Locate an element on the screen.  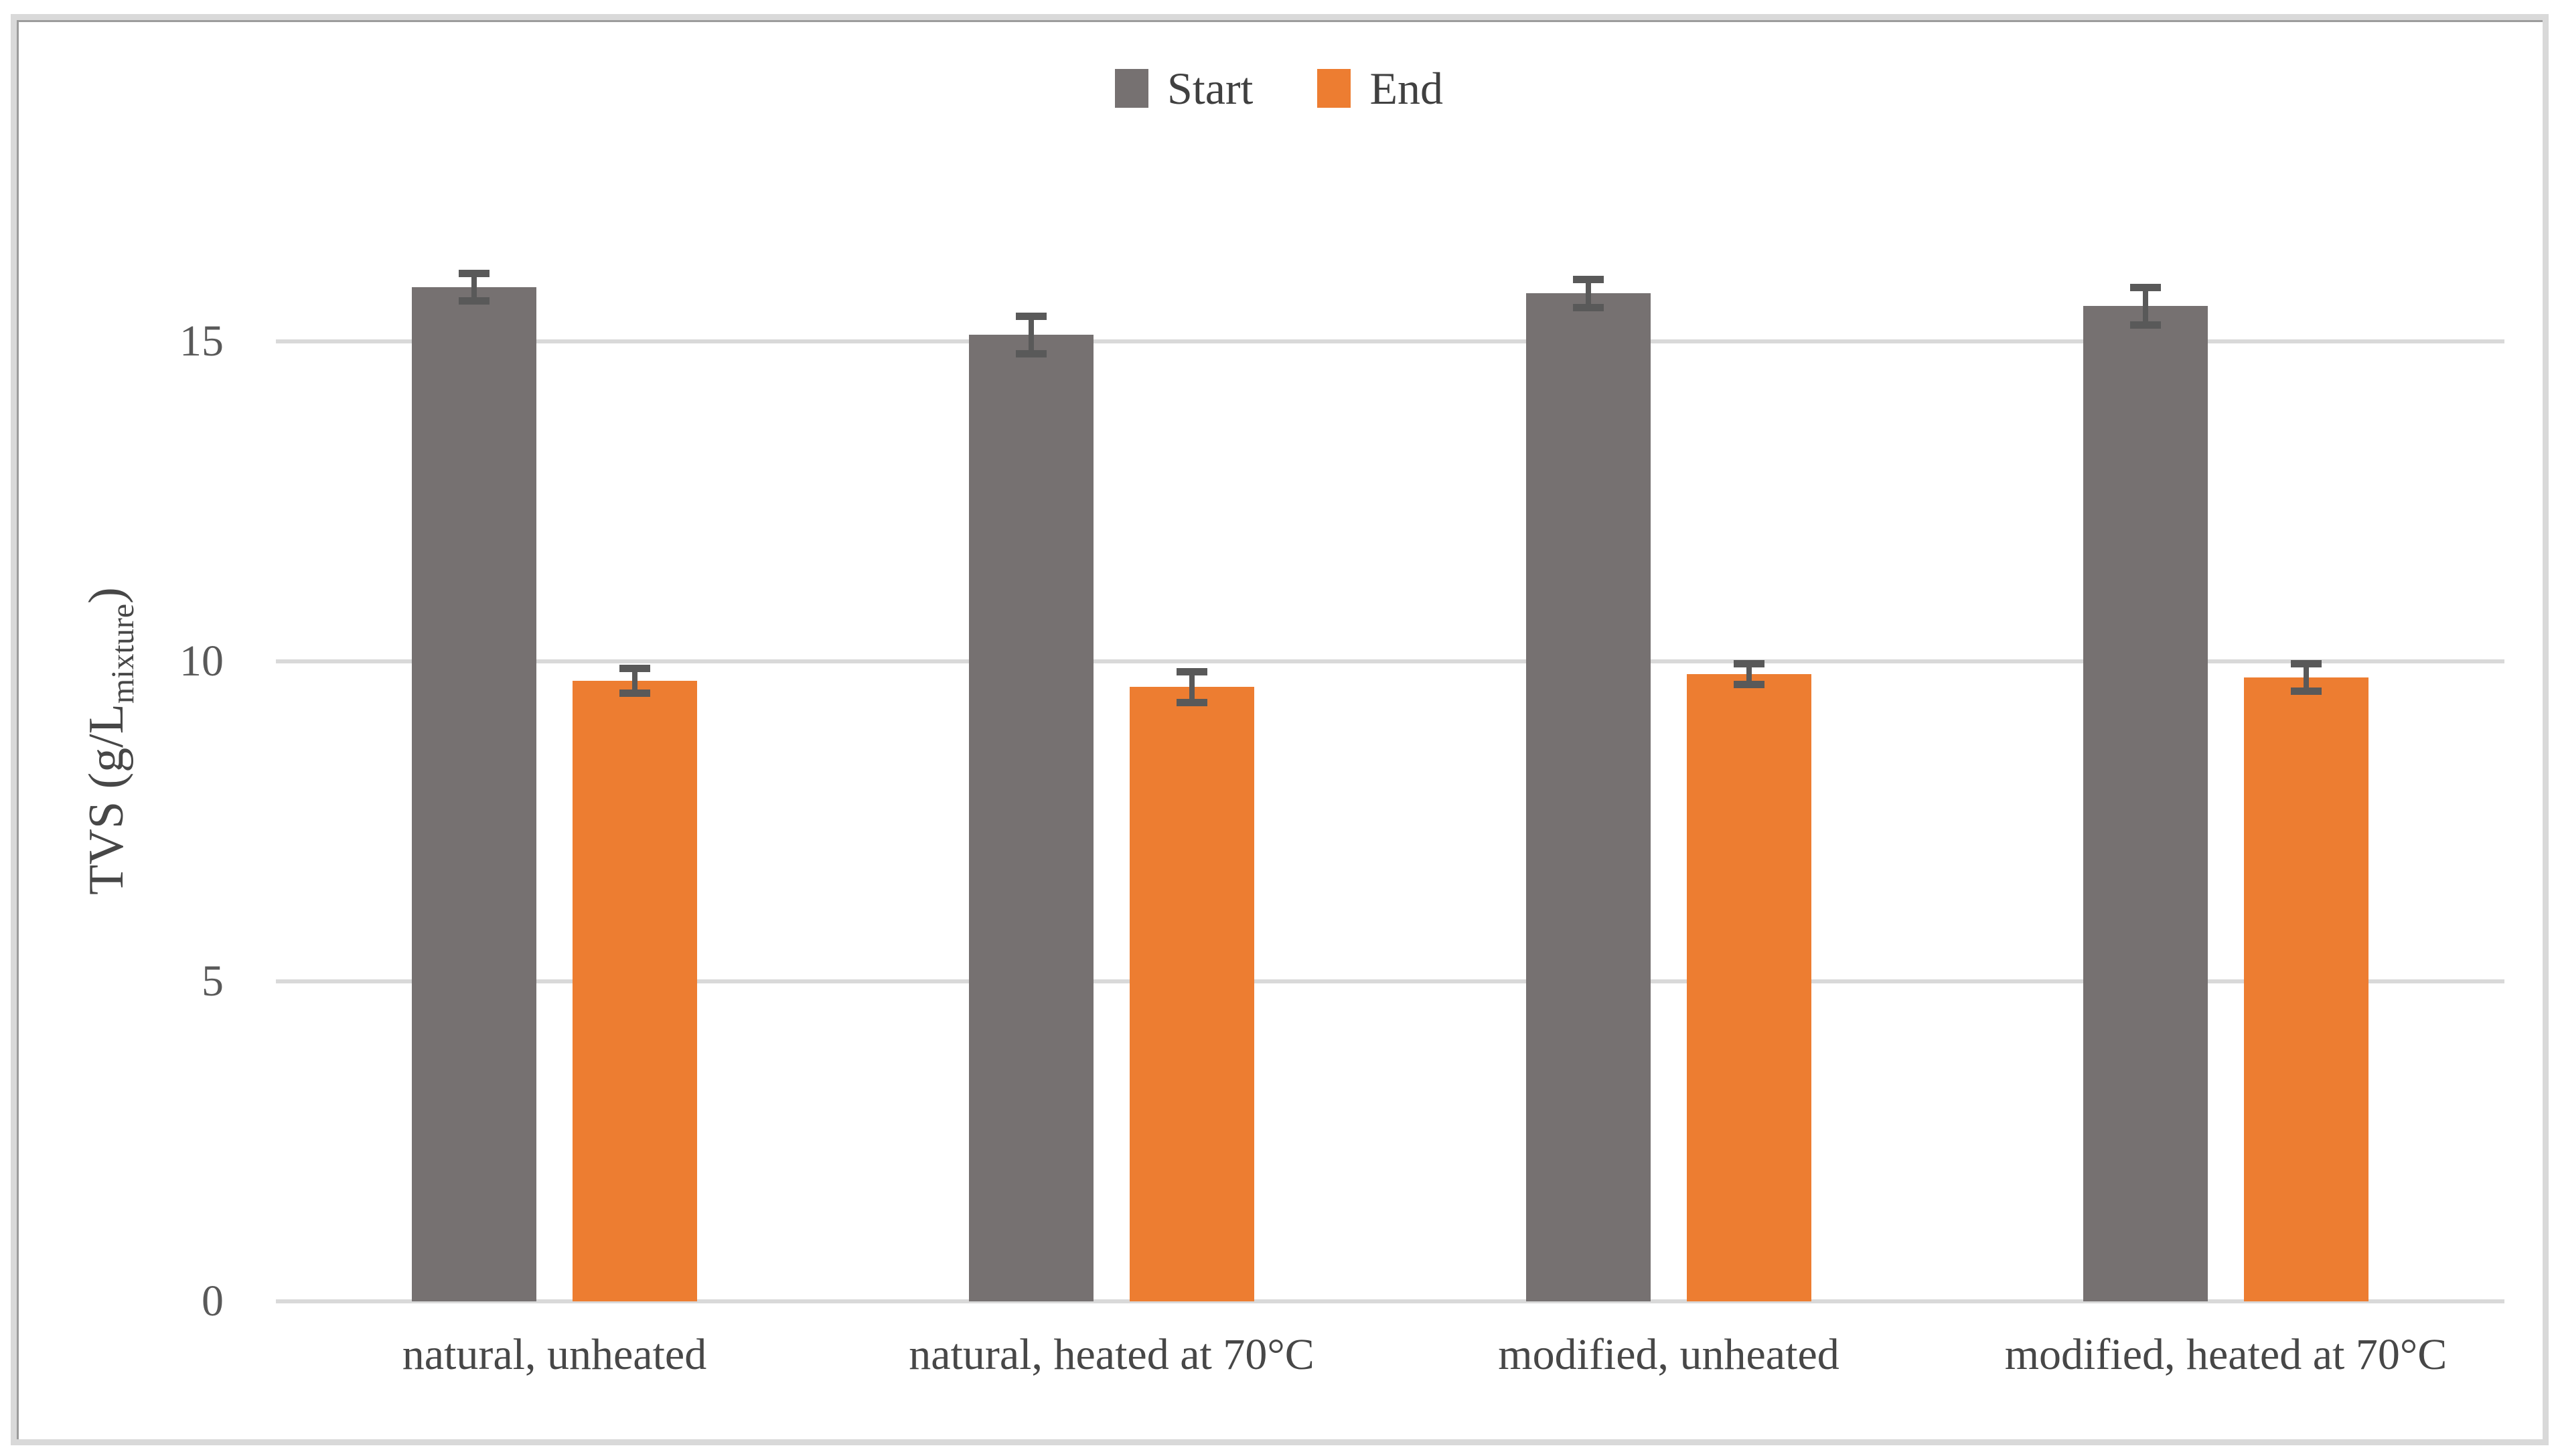
error-bar-end-group3 is located at coordinates (1749, 674).